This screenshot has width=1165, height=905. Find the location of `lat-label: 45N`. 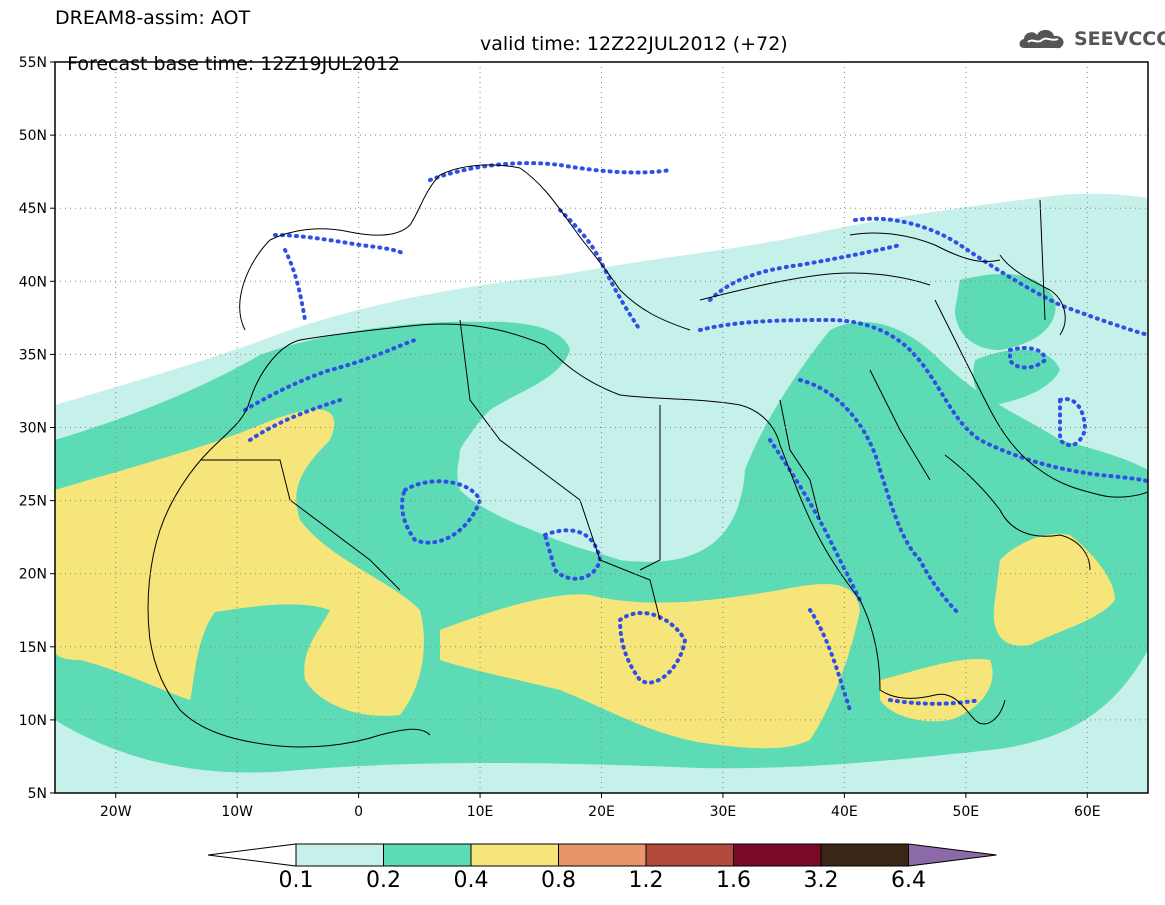

lat-label: 45N is located at coordinates (33, 209).